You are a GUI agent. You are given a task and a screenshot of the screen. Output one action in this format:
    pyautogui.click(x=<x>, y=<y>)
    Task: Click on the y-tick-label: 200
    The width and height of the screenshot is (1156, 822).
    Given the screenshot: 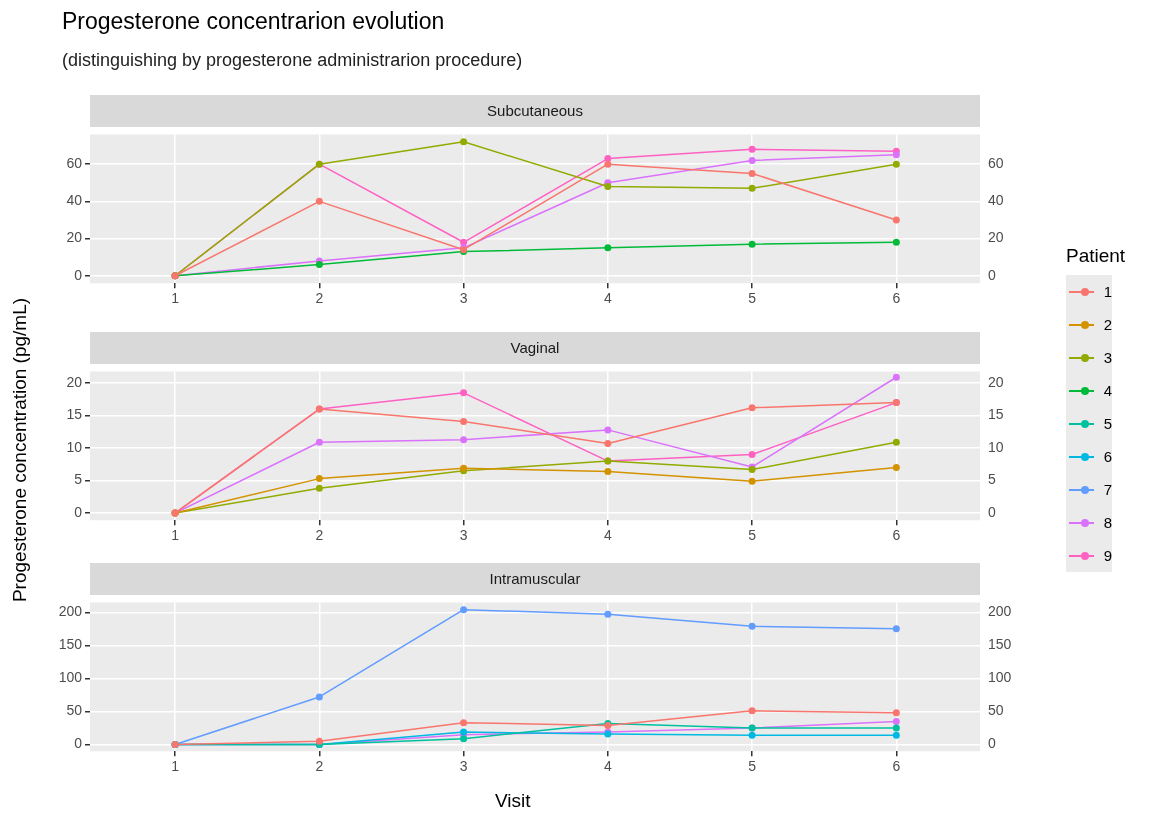 What is the action you would take?
    pyautogui.click(x=70, y=611)
    